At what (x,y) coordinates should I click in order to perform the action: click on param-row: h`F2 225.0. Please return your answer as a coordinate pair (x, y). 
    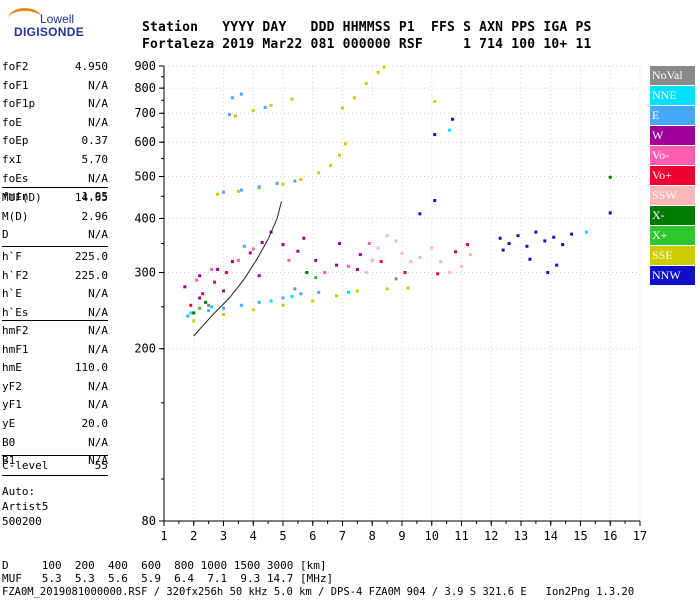
    Looking at the image, I should click on (55, 276).